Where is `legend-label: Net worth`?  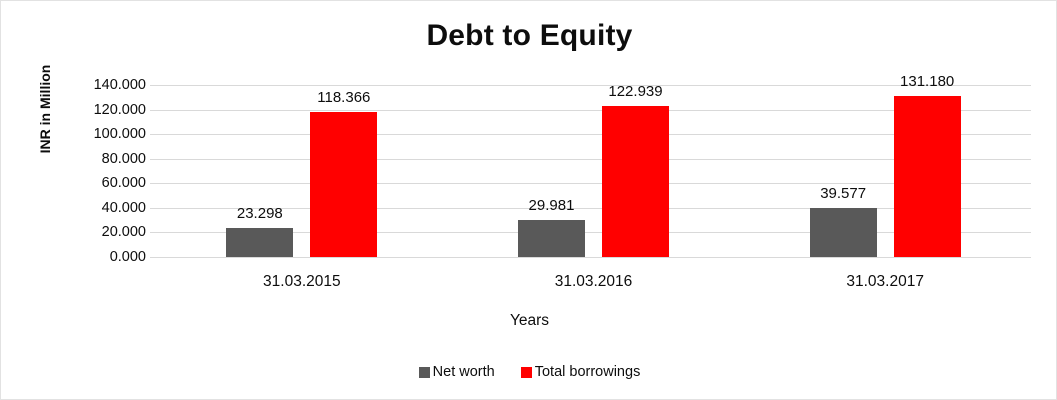 legend-label: Net worth is located at coordinates (463, 372).